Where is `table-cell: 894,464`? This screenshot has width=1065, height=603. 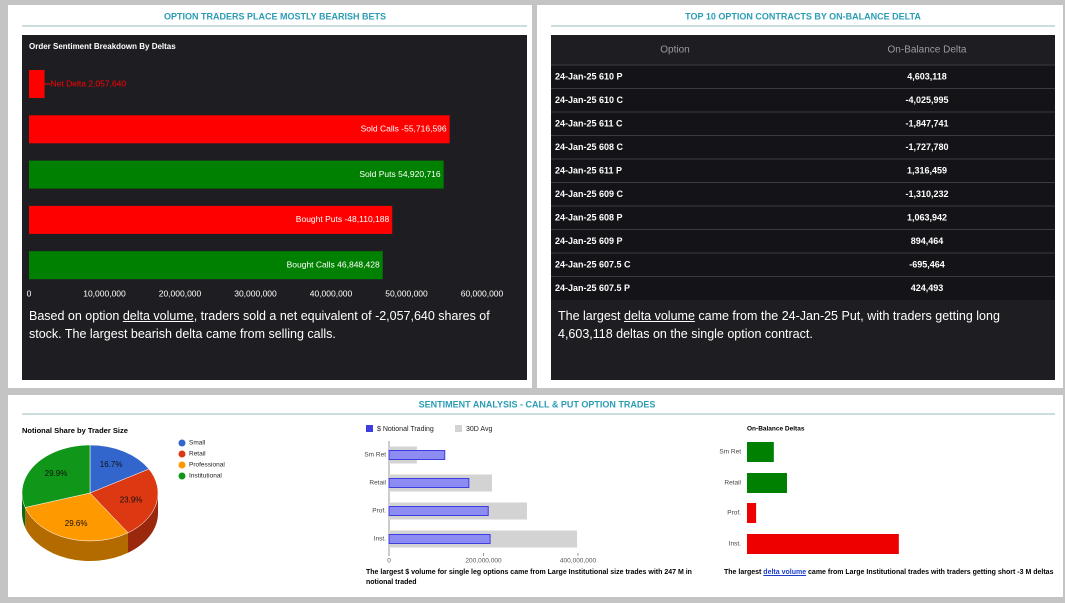 table-cell: 894,464 is located at coordinates (927, 241).